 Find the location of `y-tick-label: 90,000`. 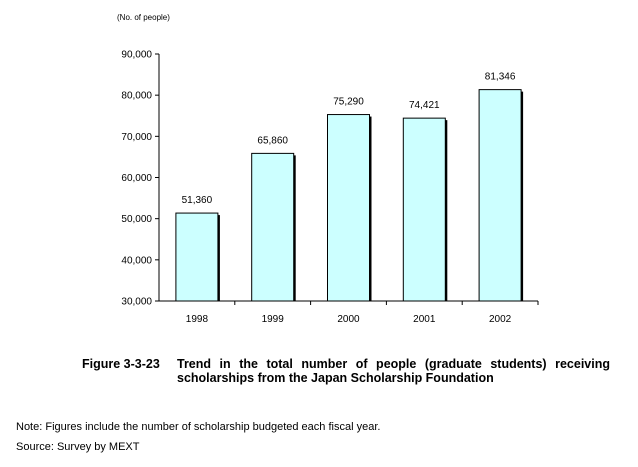

y-tick-label: 90,000 is located at coordinates (136, 55).